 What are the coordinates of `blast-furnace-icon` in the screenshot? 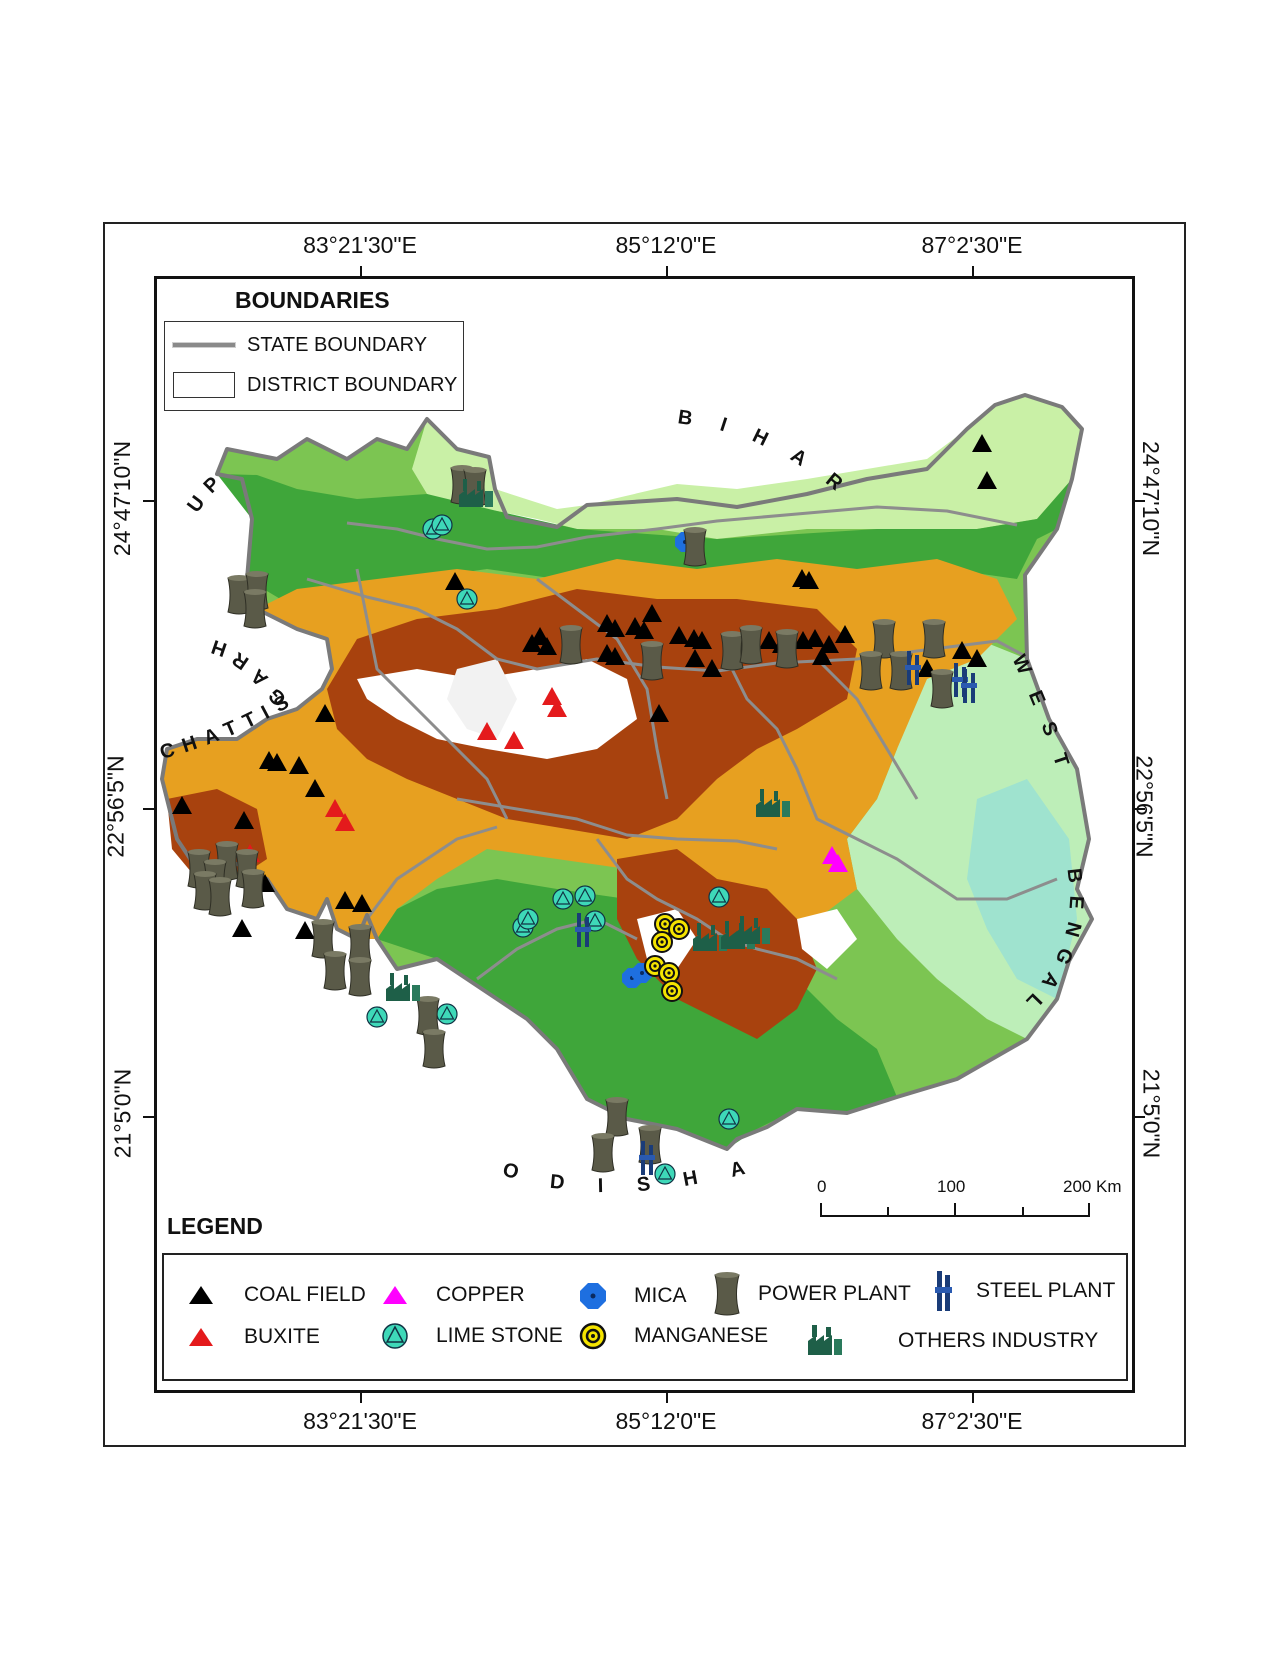 It's located at (943, 1291).